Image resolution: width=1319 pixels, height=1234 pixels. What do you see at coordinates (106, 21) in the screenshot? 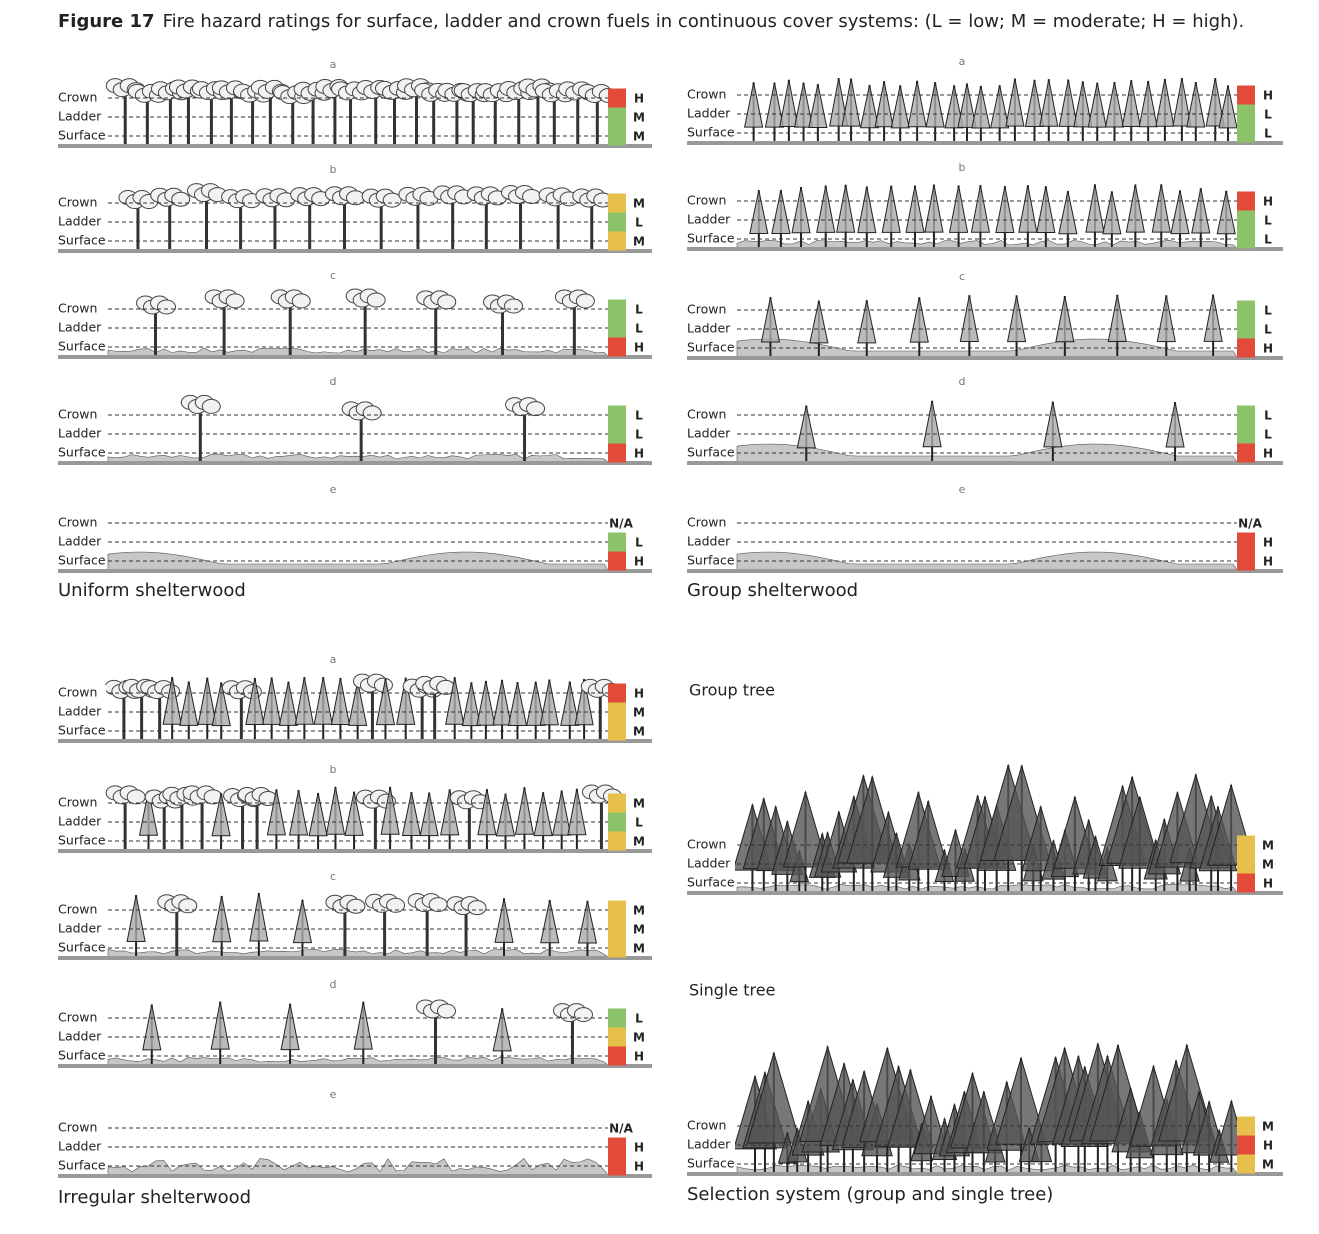
I see `figure-label: Figure 17` at bounding box center [106, 21].